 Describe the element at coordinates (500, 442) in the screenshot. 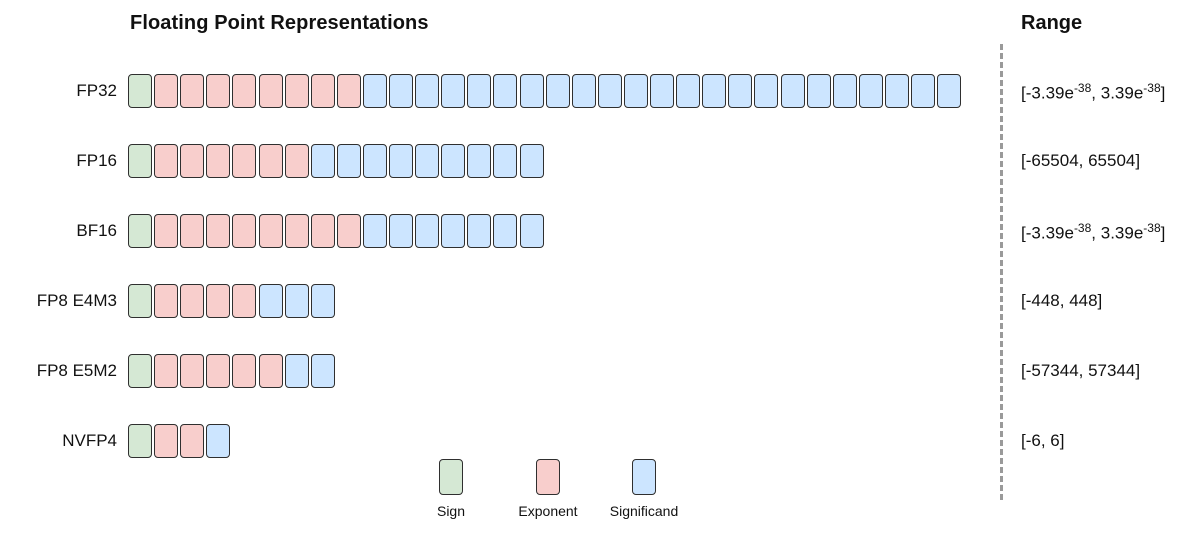

I see `format-row: NVFP4` at that location.